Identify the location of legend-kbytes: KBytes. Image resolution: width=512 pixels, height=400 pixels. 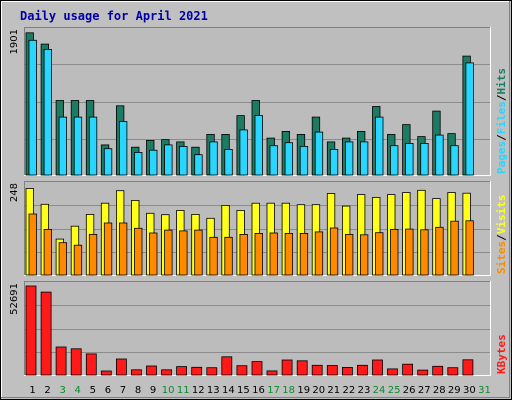
(501, 354).